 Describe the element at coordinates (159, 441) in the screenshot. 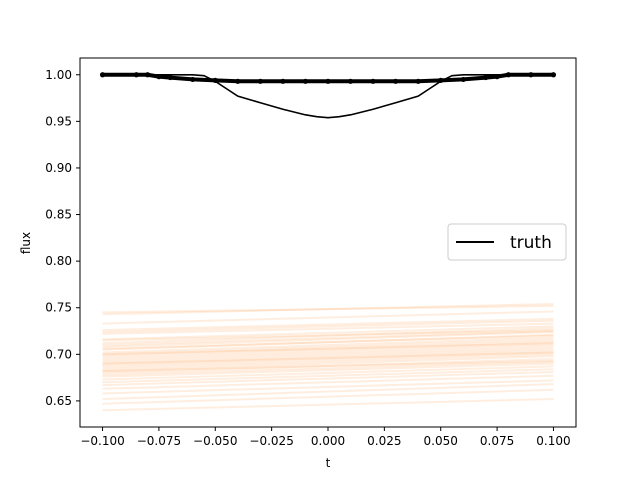

I see `x-tick-label-1: −0.075` at that location.